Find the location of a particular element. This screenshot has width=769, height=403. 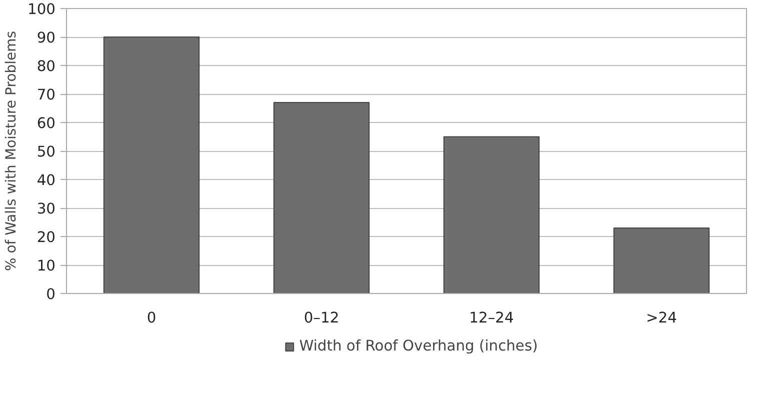

legend-label: Width of Roof Overhang (inches) is located at coordinates (418, 346).